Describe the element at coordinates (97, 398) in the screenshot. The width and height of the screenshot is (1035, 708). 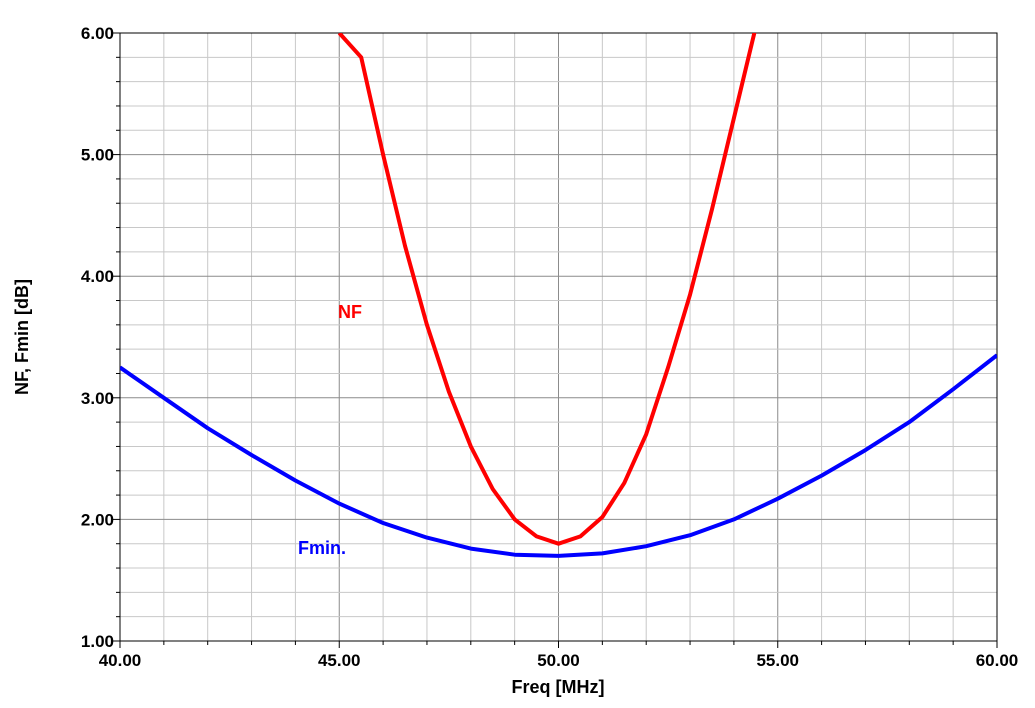
I see `y-tick-label: 3.00` at that location.